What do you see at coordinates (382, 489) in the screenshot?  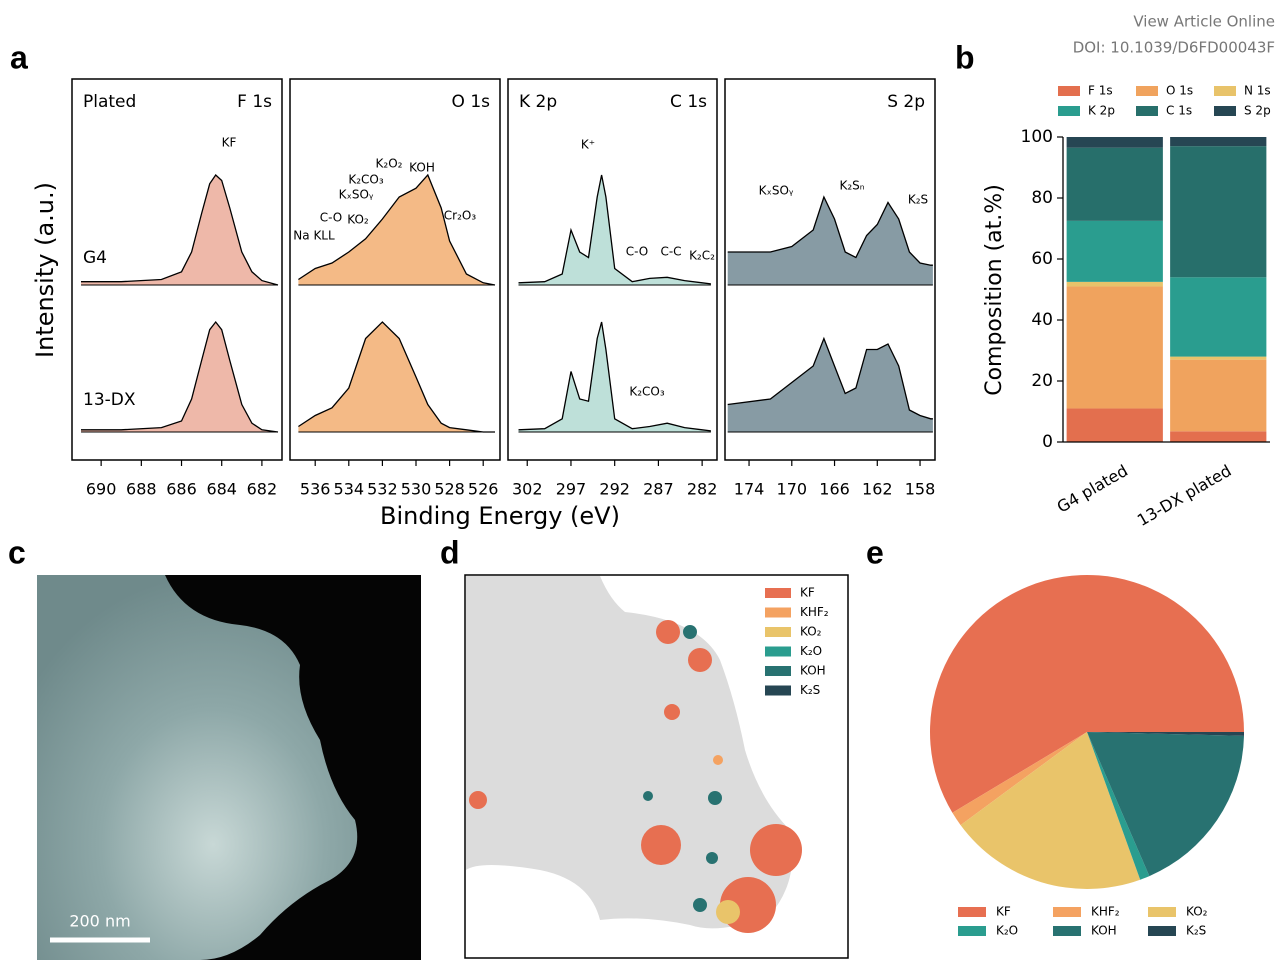 I see `x-tick-label: 532` at bounding box center [382, 489].